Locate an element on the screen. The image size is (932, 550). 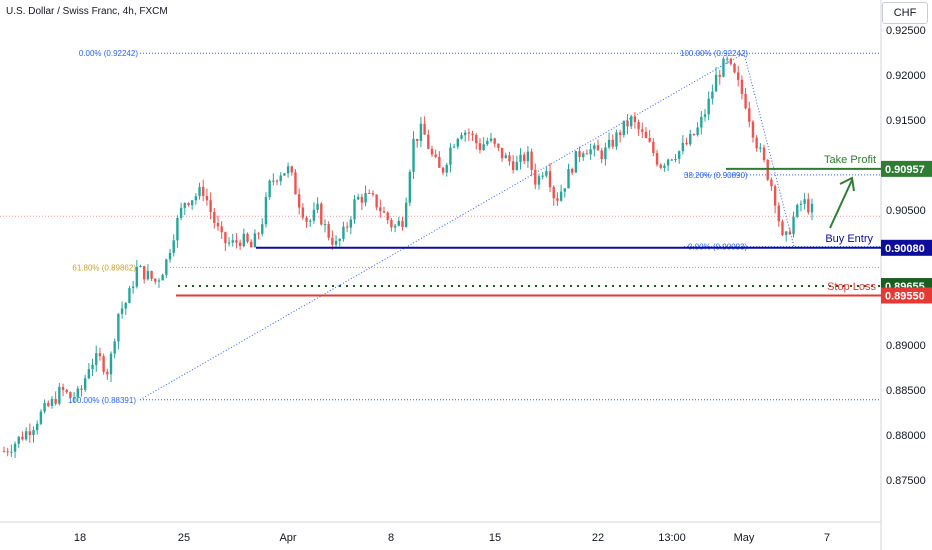
chart-title: U.S. Dollar / Swiss Franc, 4h, FXCM is located at coordinates (87, 11).